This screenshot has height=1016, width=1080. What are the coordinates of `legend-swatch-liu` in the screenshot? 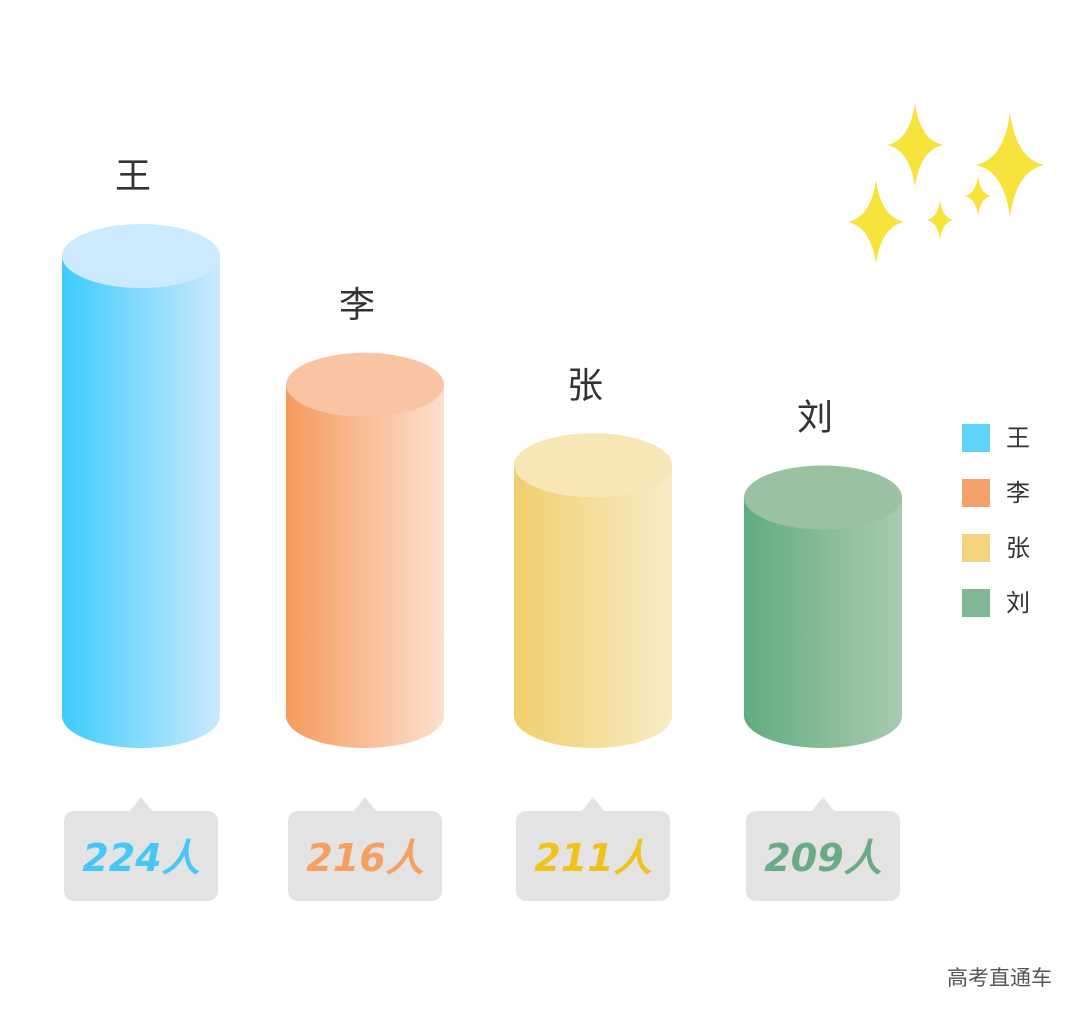 It's located at (976, 603).